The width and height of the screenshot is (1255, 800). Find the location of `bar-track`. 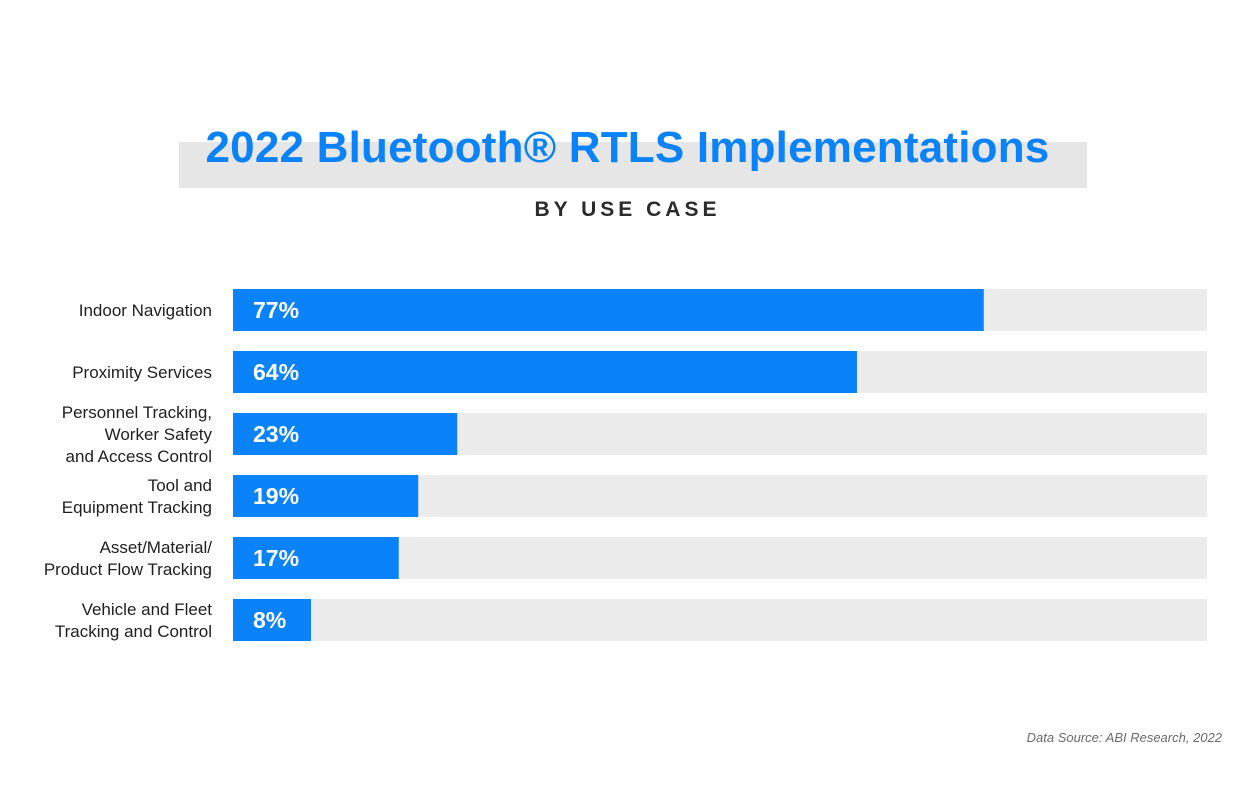

bar-track is located at coordinates (720, 620).